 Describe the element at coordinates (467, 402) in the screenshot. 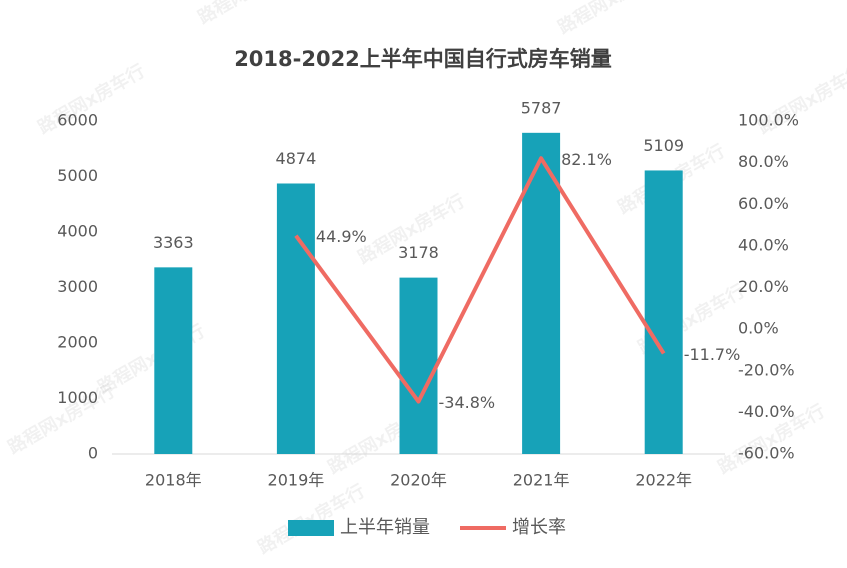

I see `line-value-label: -34.8%` at that location.